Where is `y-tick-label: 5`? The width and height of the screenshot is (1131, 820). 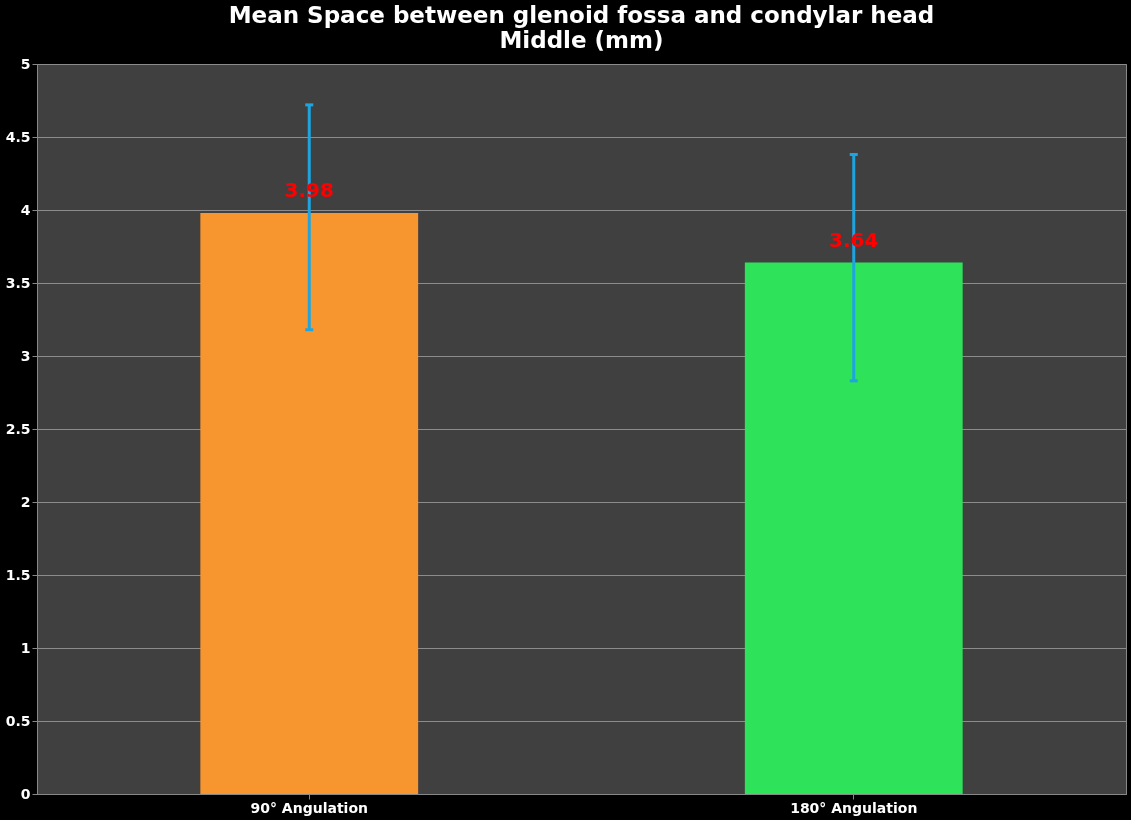 y-tick-label: 5 is located at coordinates (25, 63).